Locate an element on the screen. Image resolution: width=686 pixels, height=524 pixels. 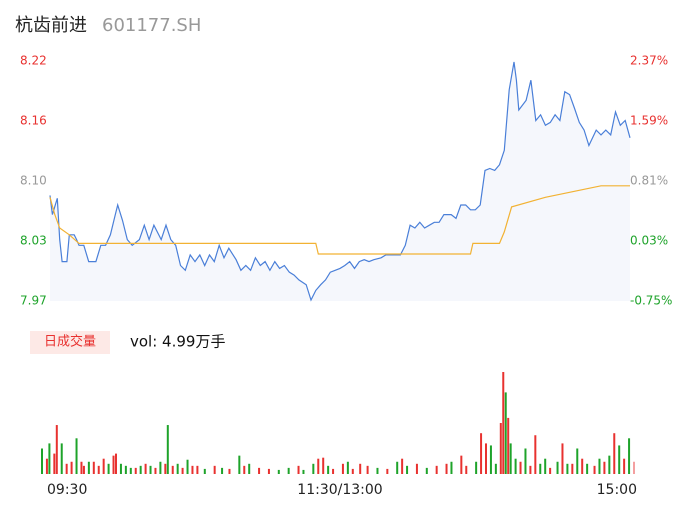
volume-label-bg is located at coordinates (70, 342).